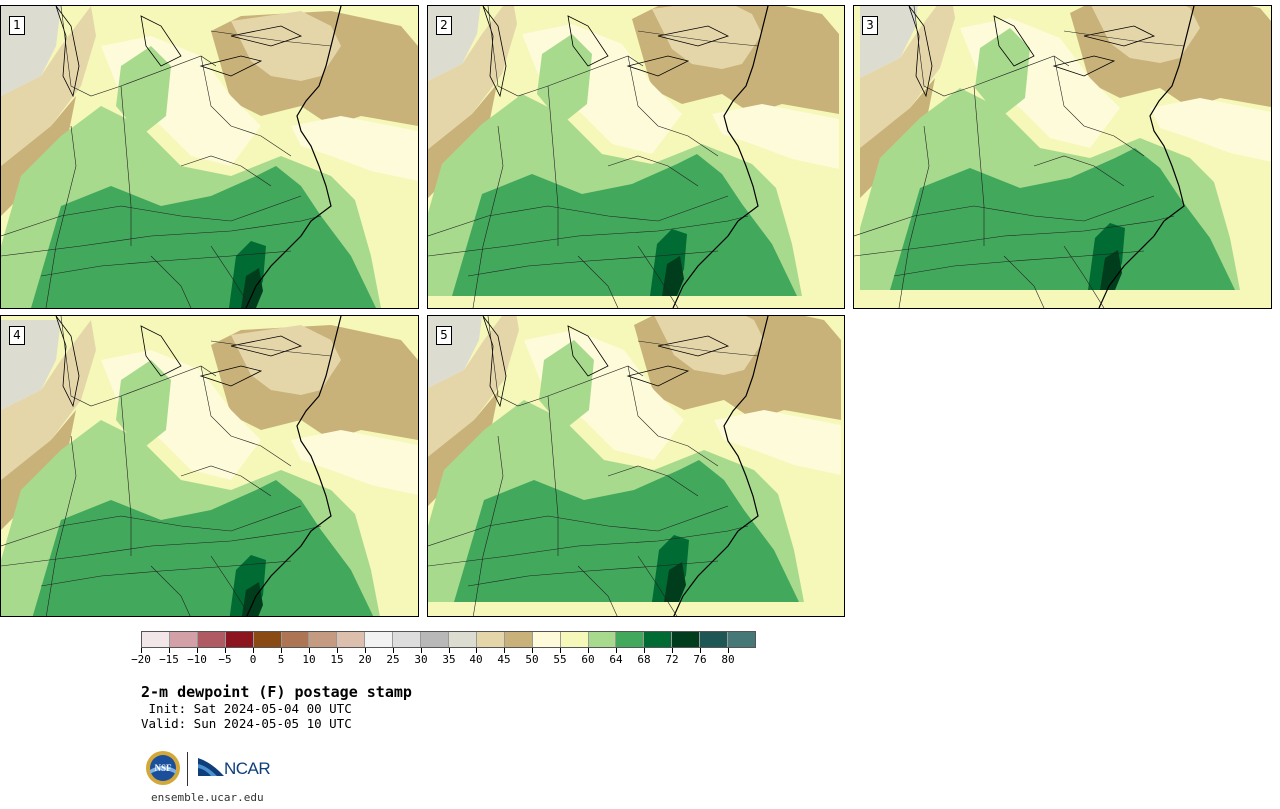 The image size is (1280, 809). Describe the element at coordinates (309, 659) in the screenshot. I see `colorbar-tick-label: 10` at that location.